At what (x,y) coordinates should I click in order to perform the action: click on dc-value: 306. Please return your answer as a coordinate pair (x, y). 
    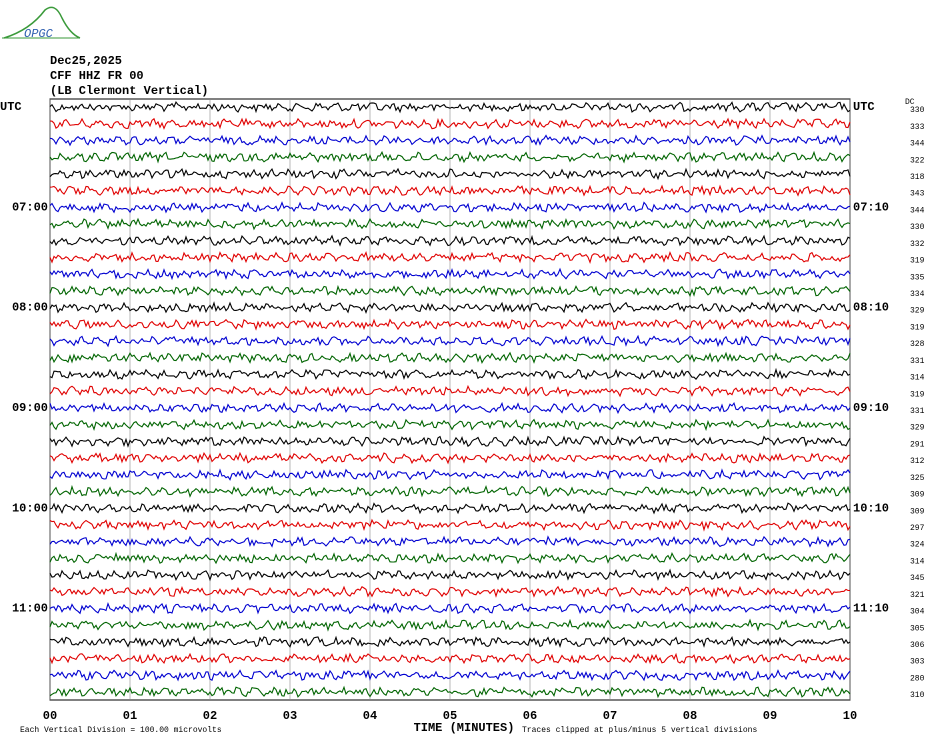
    Looking at the image, I should click on (917, 645).